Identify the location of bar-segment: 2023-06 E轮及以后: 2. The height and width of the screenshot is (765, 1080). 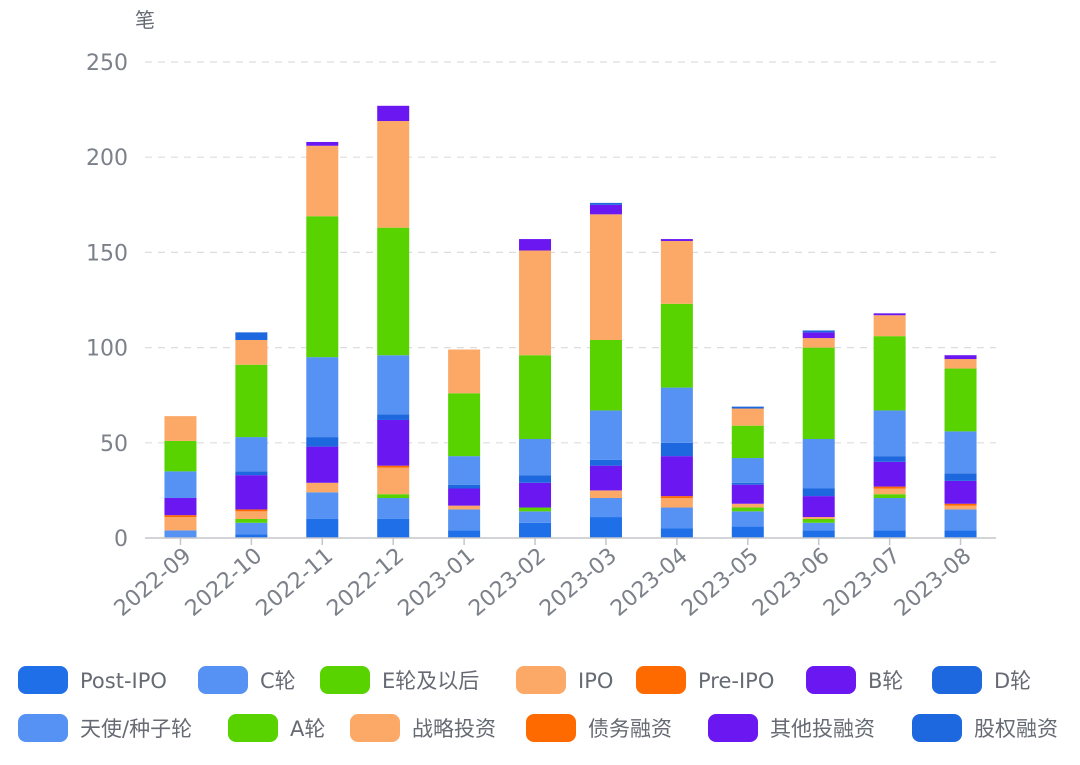
(818, 520).